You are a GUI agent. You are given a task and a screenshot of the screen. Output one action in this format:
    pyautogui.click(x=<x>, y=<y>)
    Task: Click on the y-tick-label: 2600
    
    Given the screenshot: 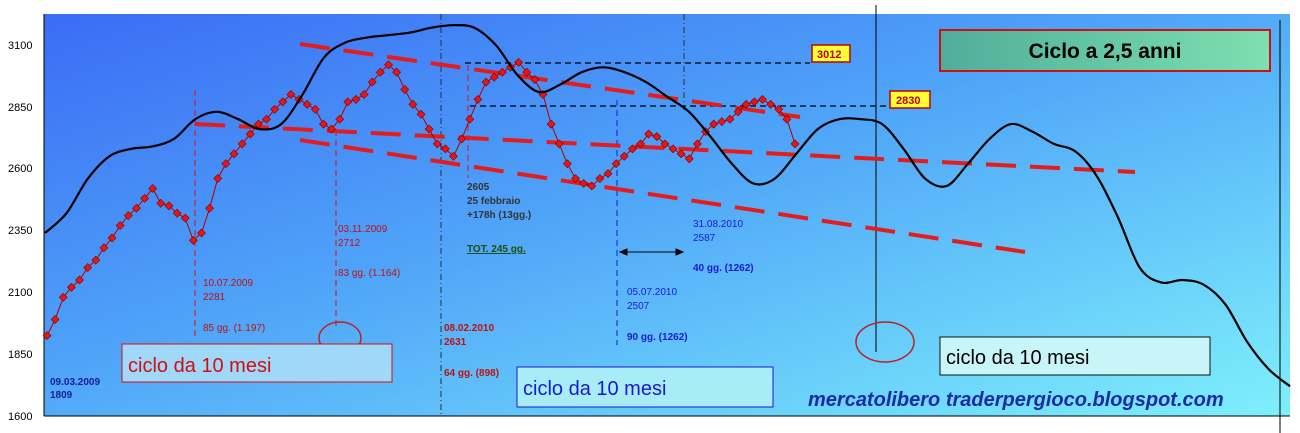 What is the action you would take?
    pyautogui.click(x=20, y=169)
    